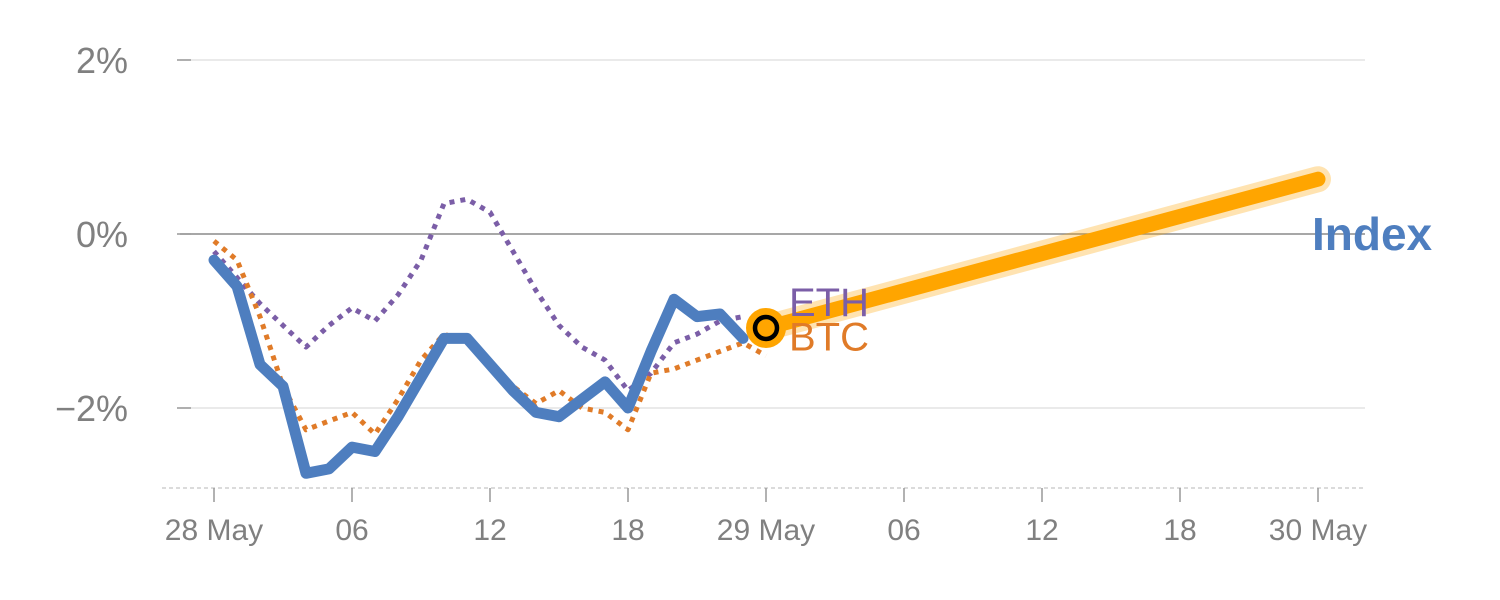 Image resolution: width=1500 pixels, height=600 pixels. Describe the element at coordinates (766, 328) in the screenshot. I see `last-point-marker` at that location.